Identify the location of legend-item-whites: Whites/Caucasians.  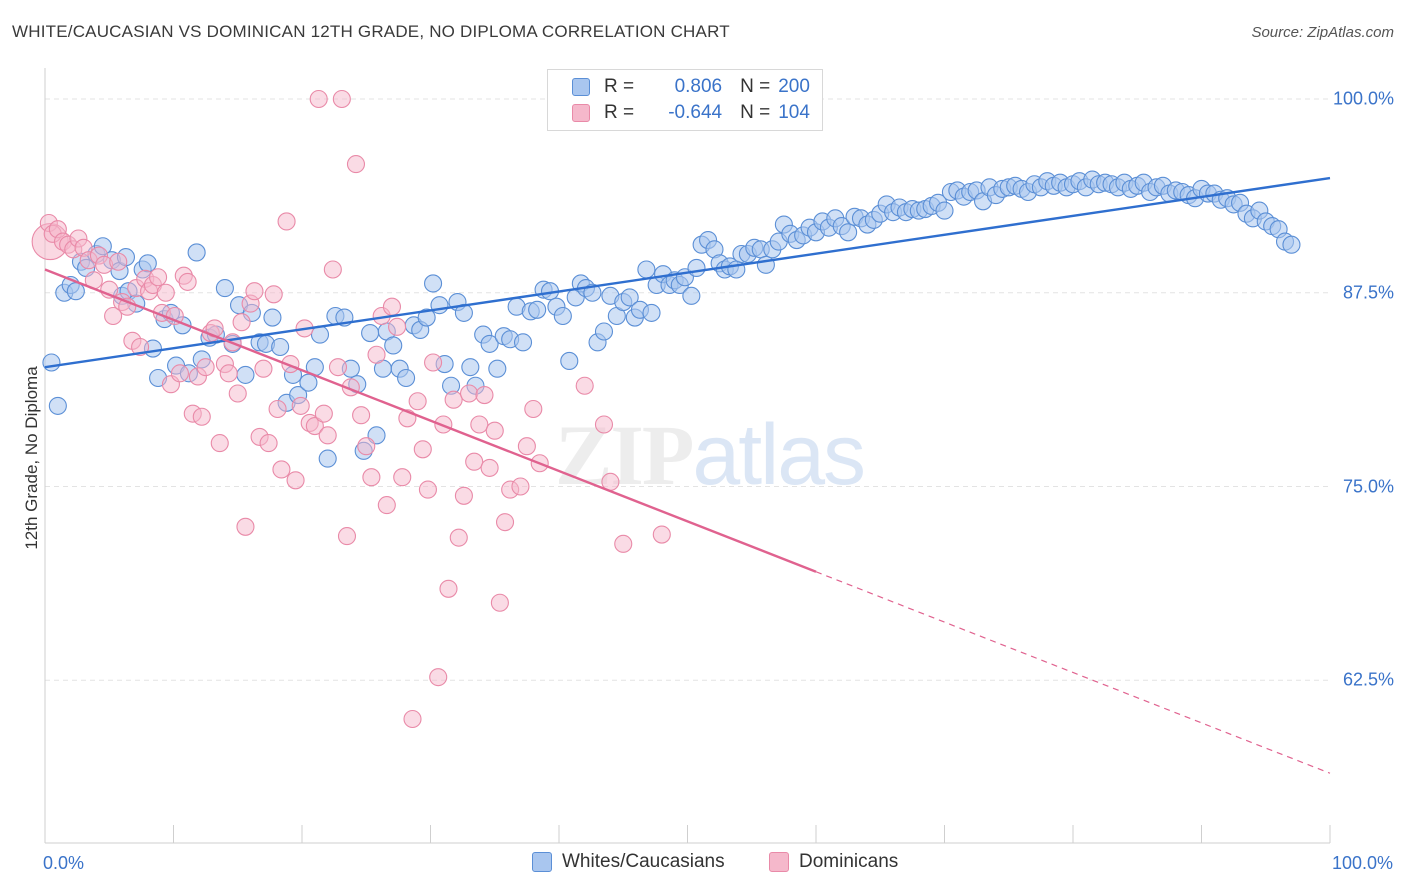
(628, 862).